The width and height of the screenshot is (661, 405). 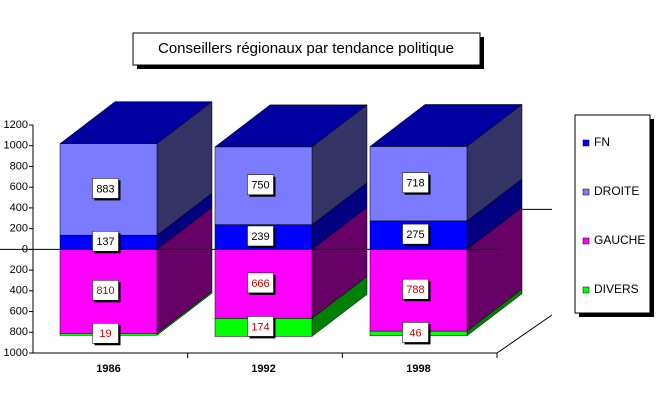 What do you see at coordinates (16, 125) in the screenshot?
I see `y-tick-label: 1200` at bounding box center [16, 125].